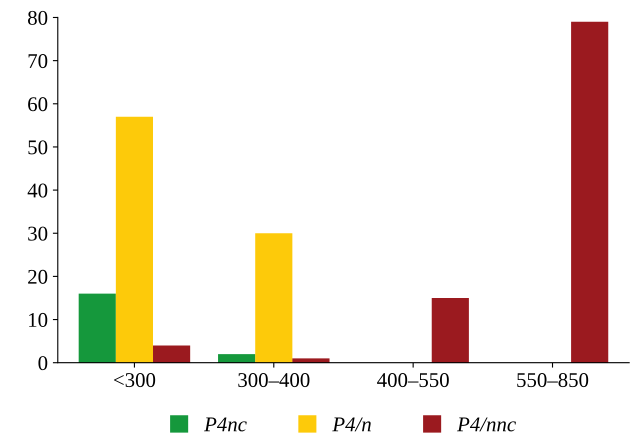  I want to click on y-tick-label: 80, so click(38, 17).